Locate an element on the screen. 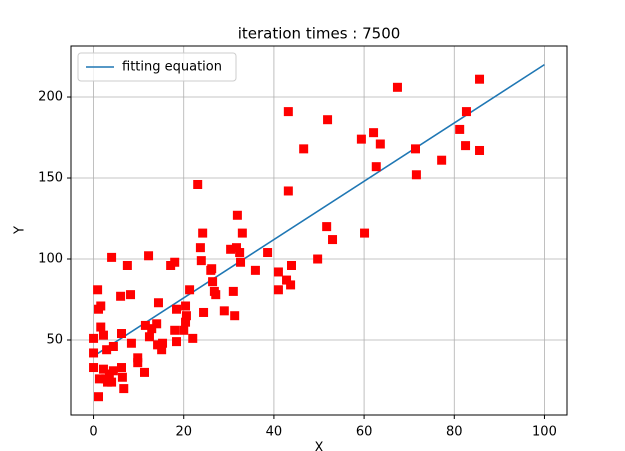 Image resolution: width=625 pixels, height=451 pixels. y-tick-label: 200 is located at coordinates (50, 97).